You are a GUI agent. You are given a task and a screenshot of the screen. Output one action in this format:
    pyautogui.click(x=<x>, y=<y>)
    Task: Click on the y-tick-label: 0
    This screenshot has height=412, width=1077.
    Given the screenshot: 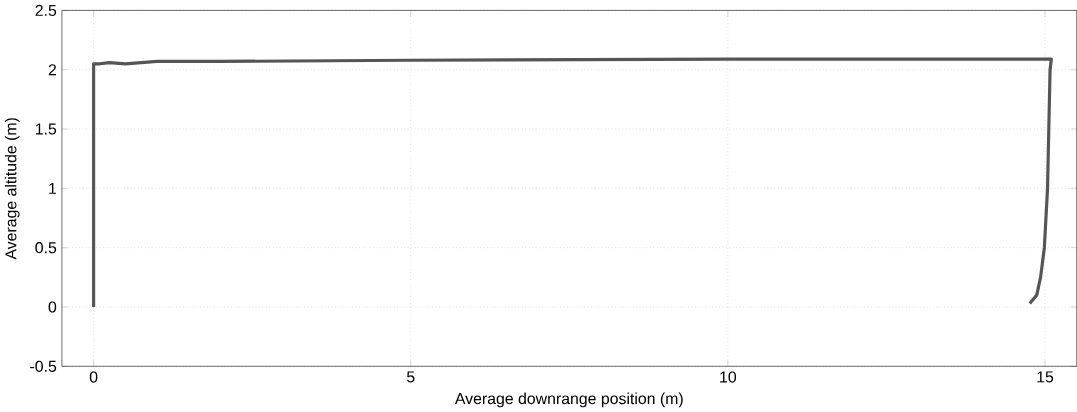 What is the action you would take?
    pyautogui.click(x=52, y=307)
    